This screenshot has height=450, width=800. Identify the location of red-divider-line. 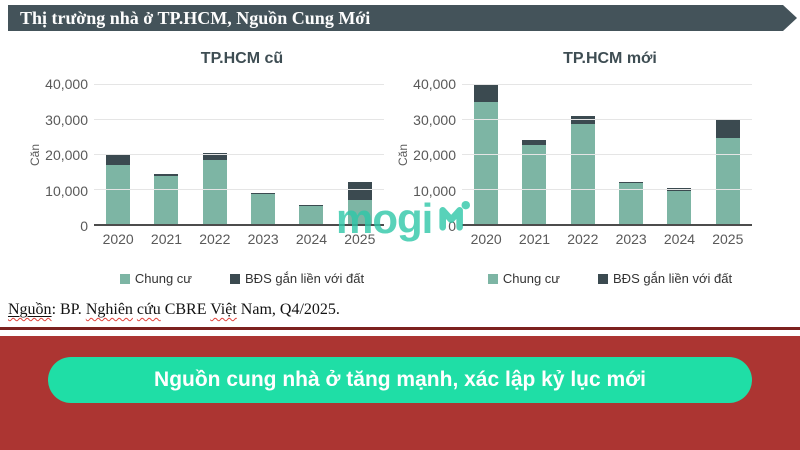
(400, 328).